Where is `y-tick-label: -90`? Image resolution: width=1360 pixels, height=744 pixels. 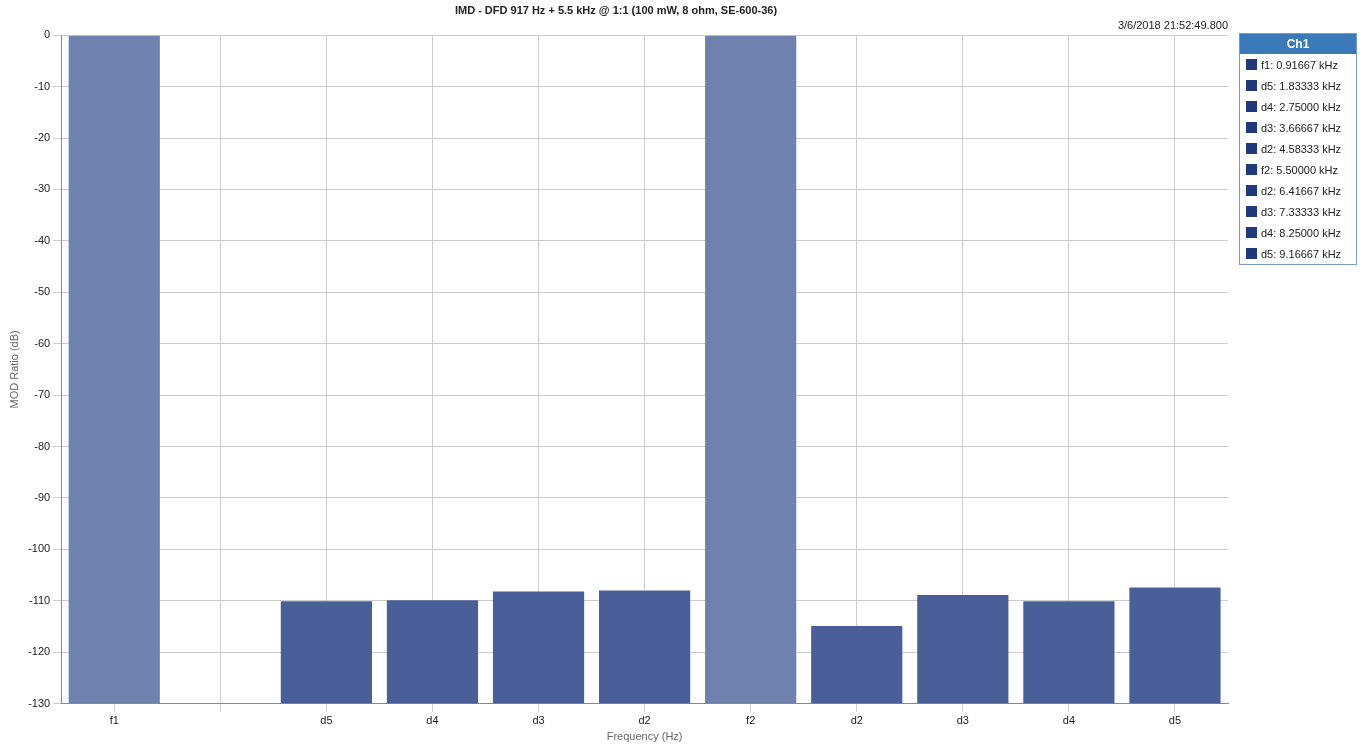 y-tick-label: -90 is located at coordinates (42, 496).